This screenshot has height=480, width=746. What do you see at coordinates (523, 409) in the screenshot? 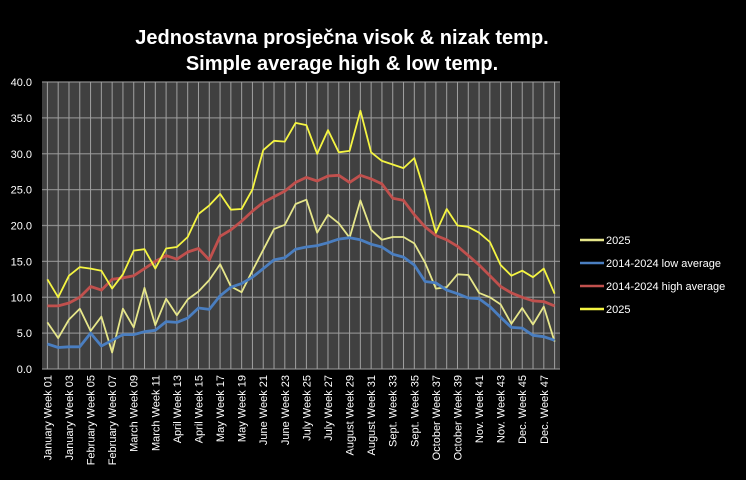
I see `x-tick-label: Dec. Week 45` at bounding box center [523, 409].